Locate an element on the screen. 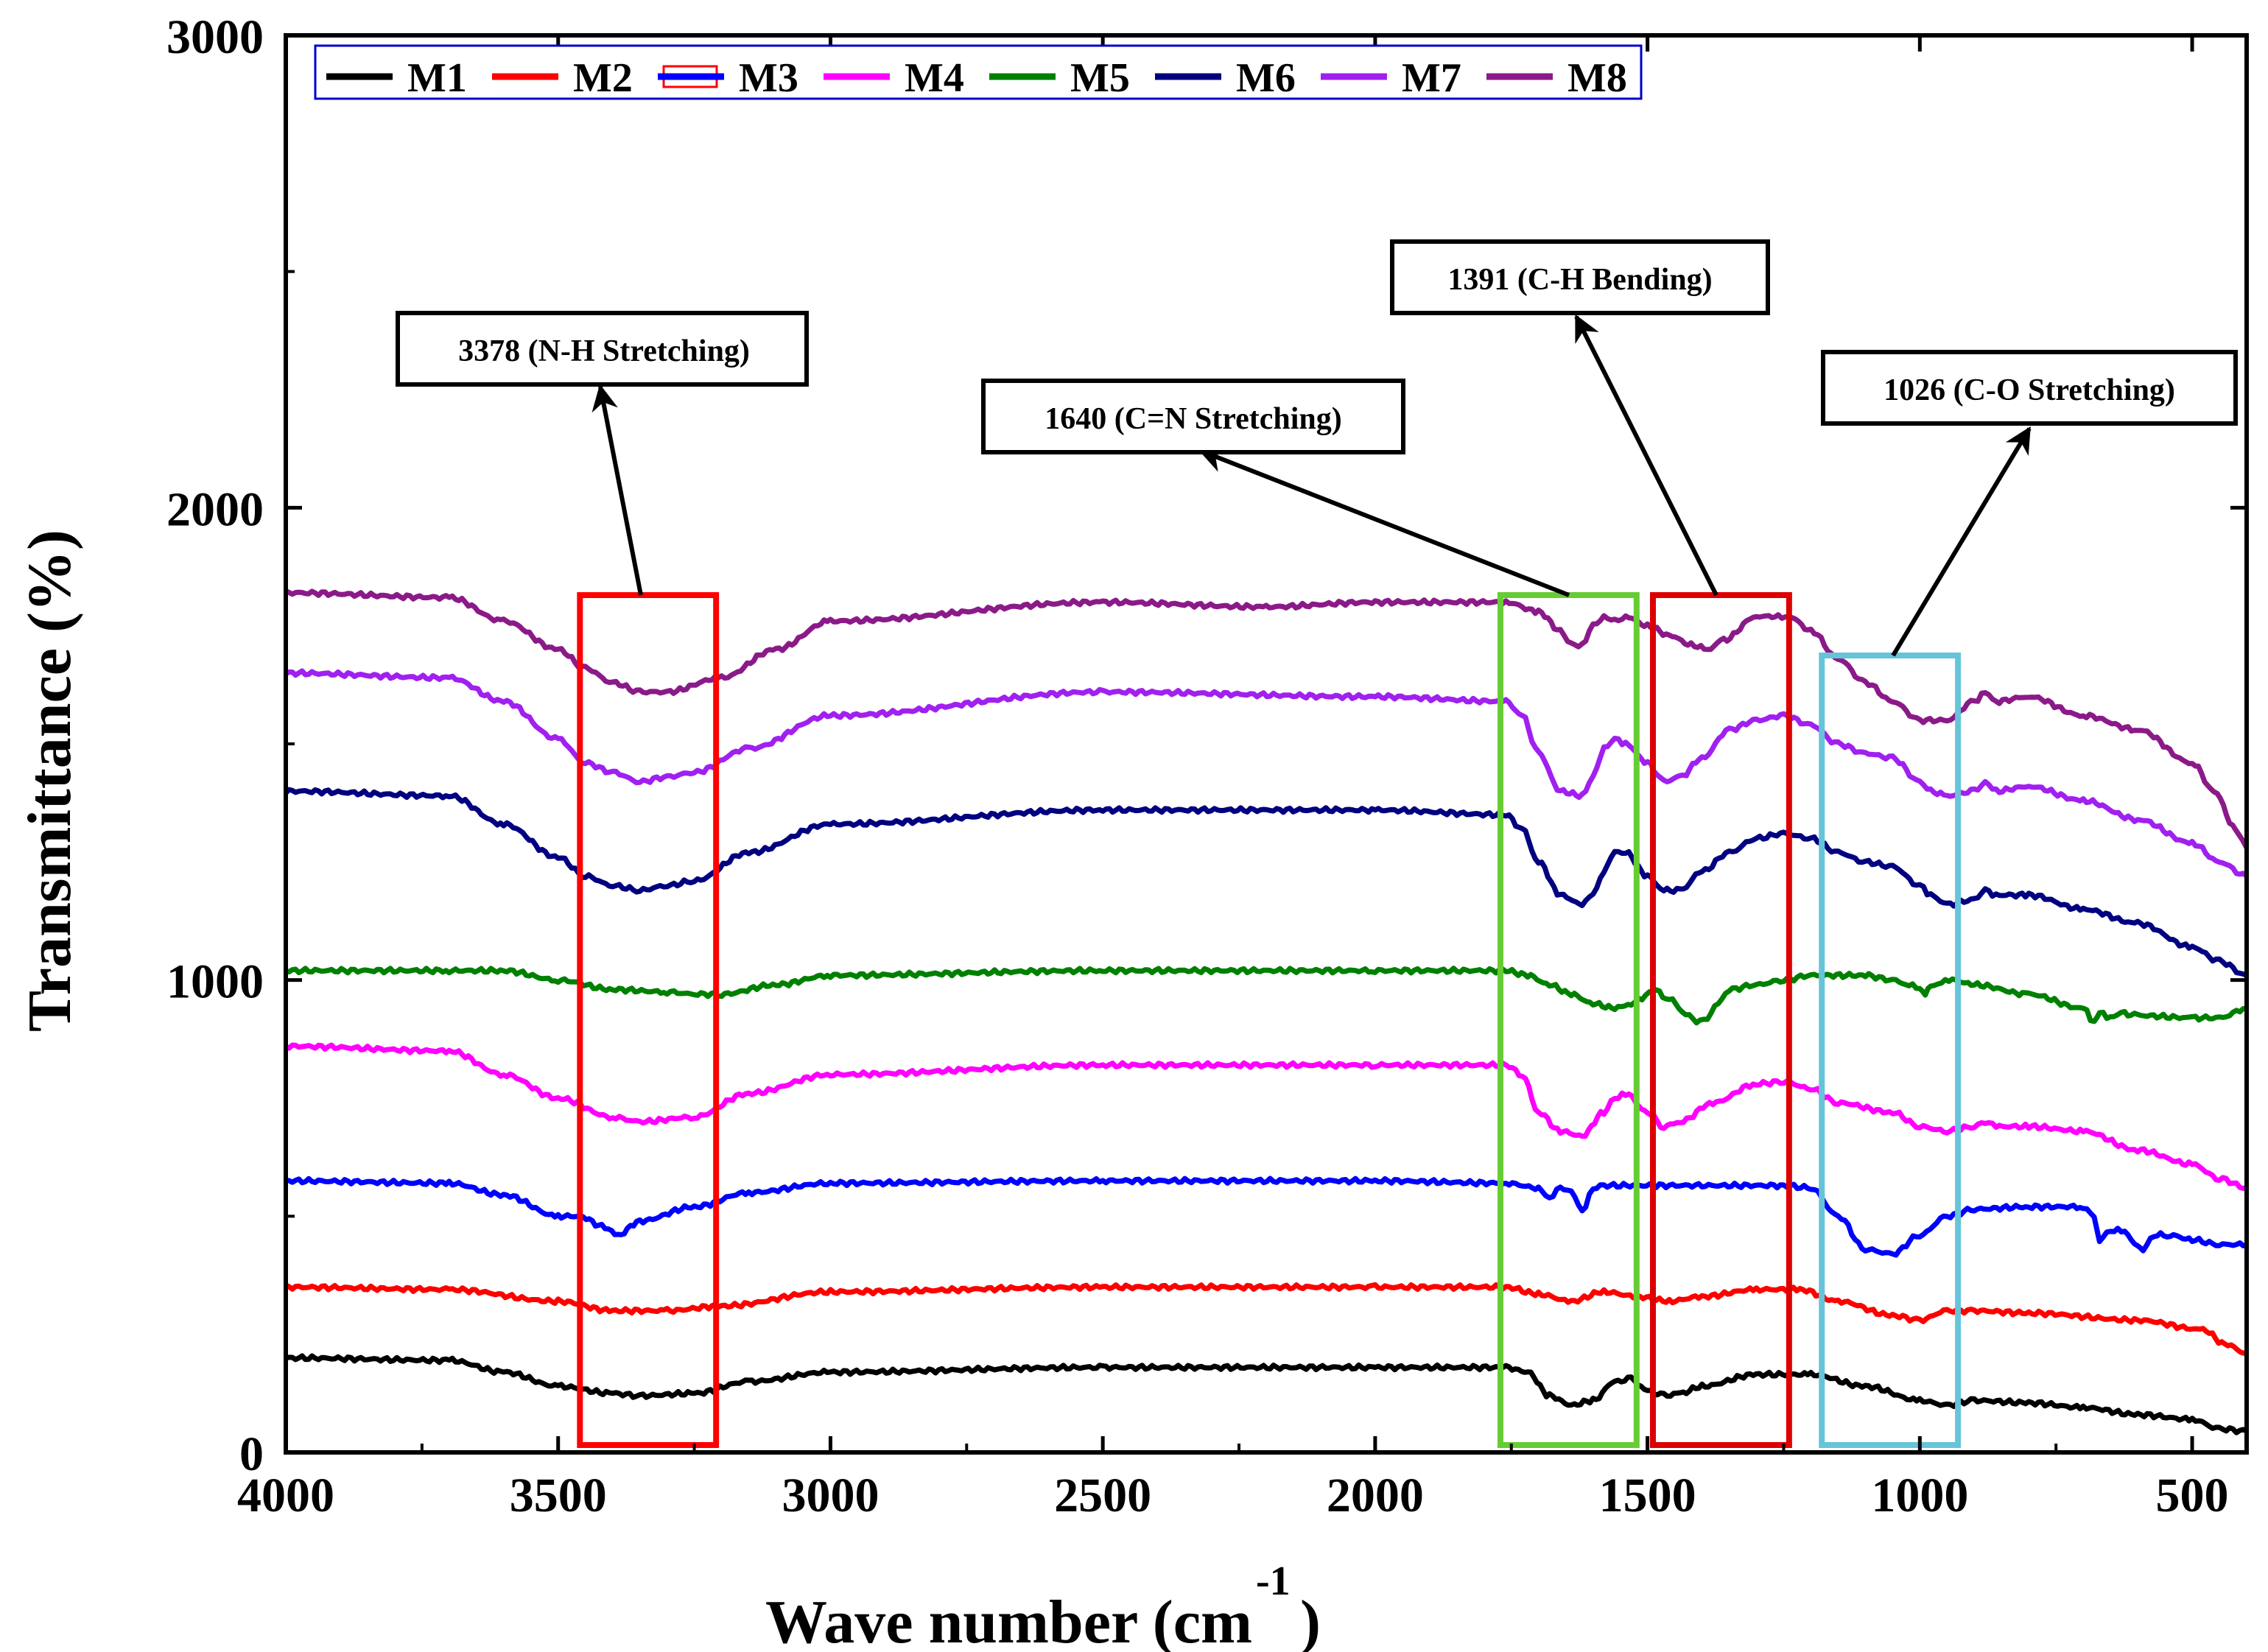 The image size is (2268, 1652). legend-label-m4: M4 is located at coordinates (934, 78).